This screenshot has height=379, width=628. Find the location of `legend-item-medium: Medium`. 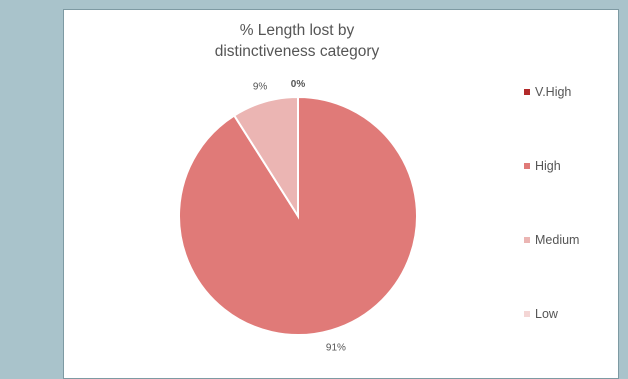

legend-item-medium: Medium is located at coordinates (551, 240).